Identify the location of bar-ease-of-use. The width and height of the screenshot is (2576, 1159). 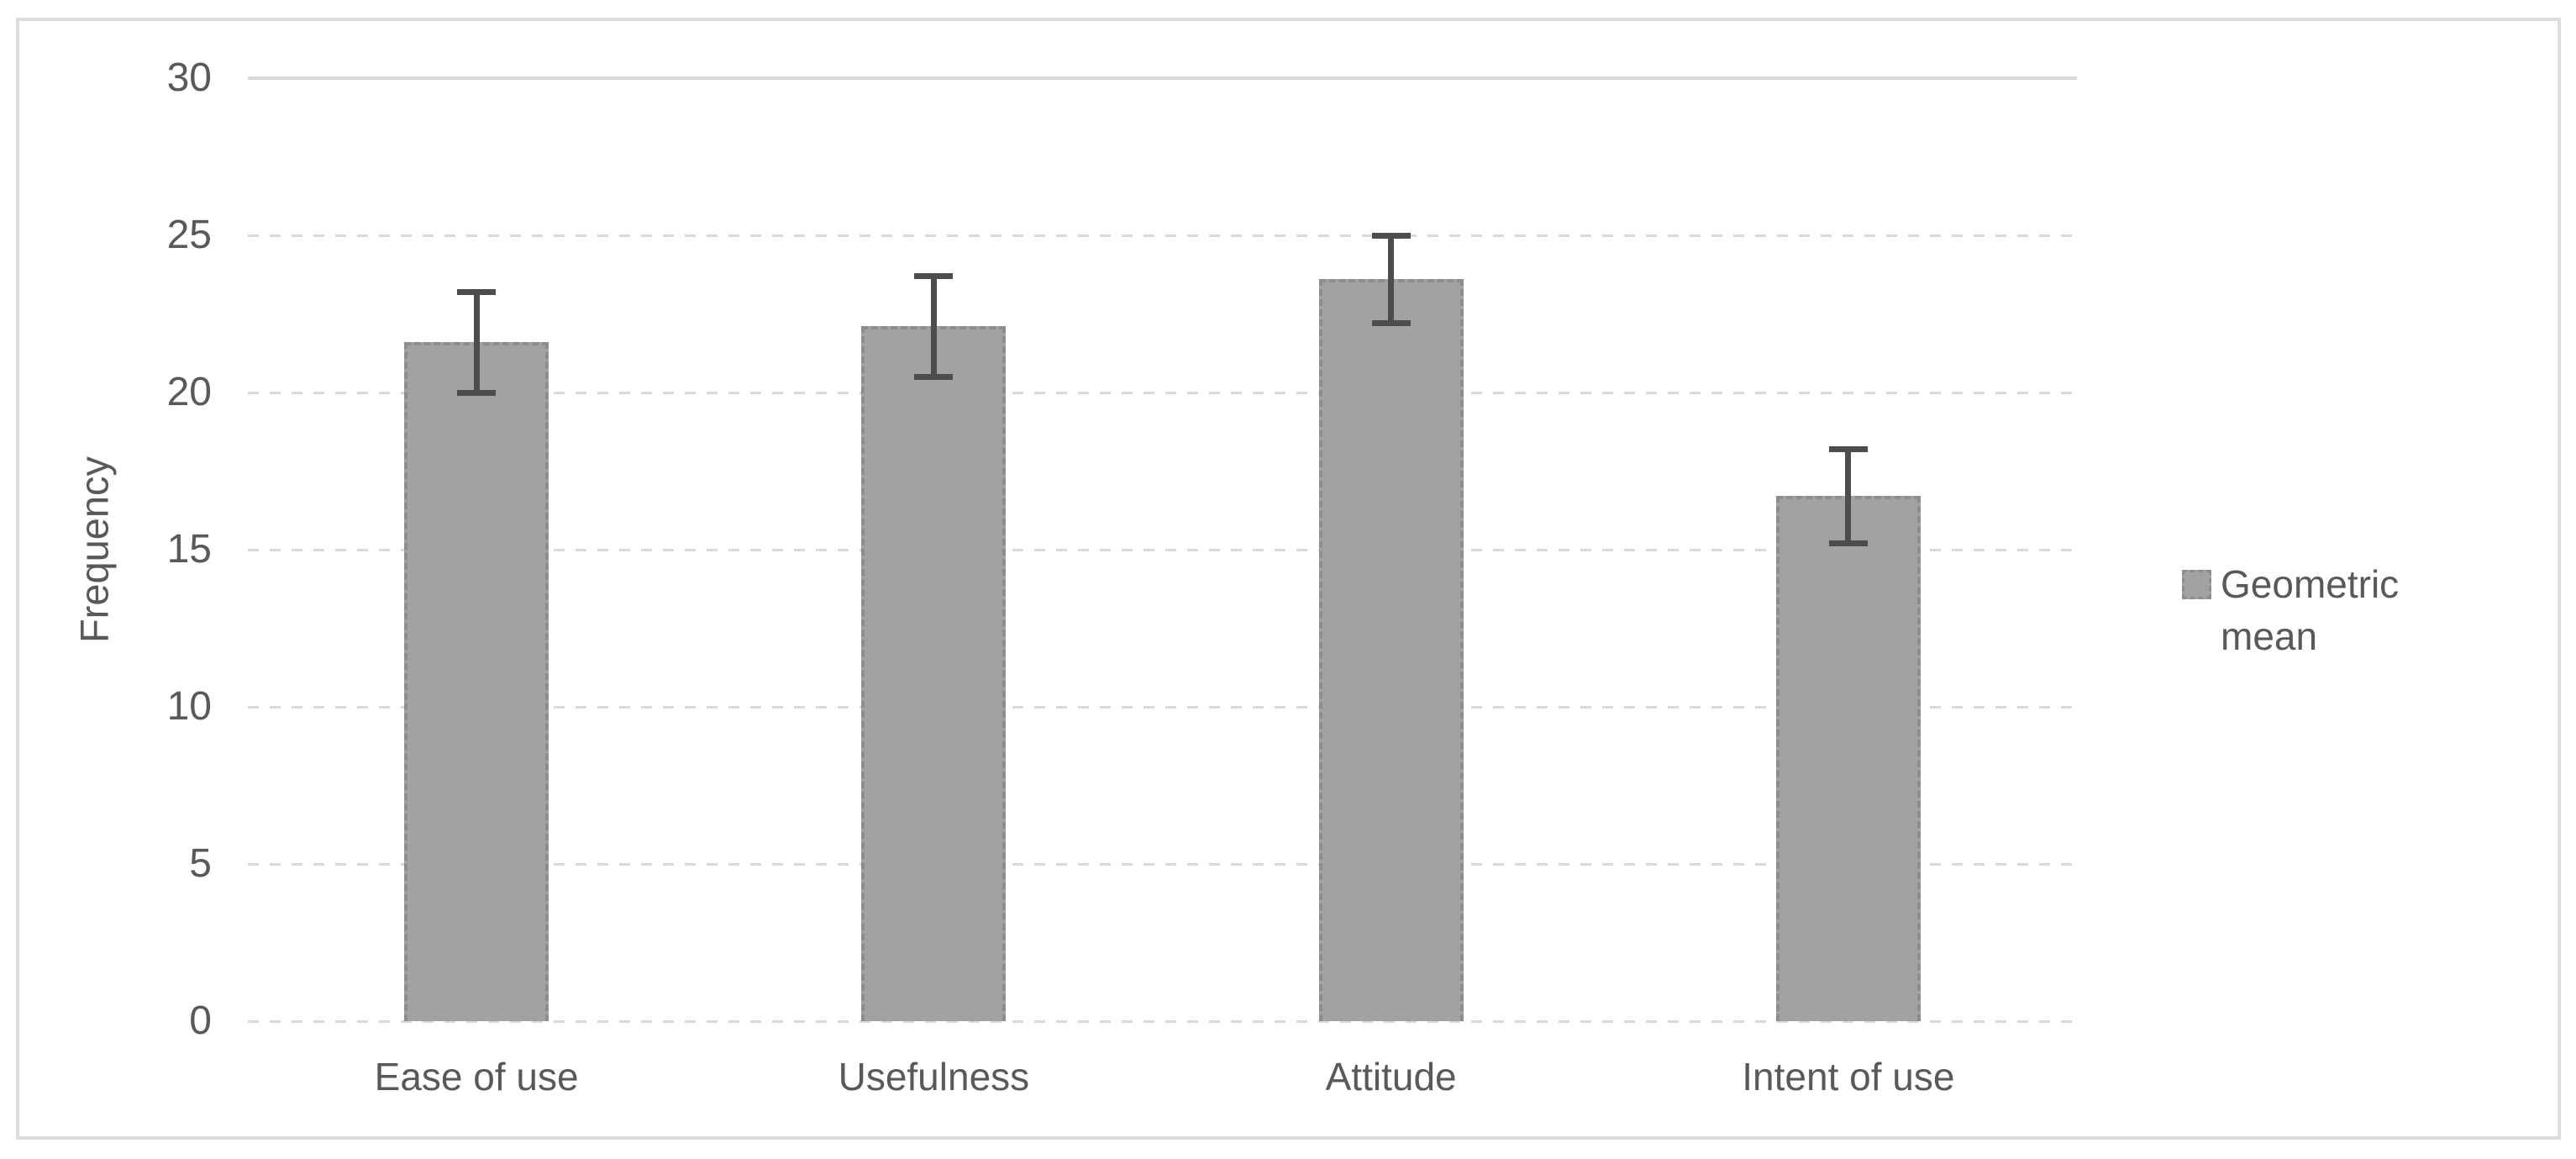
(476, 681).